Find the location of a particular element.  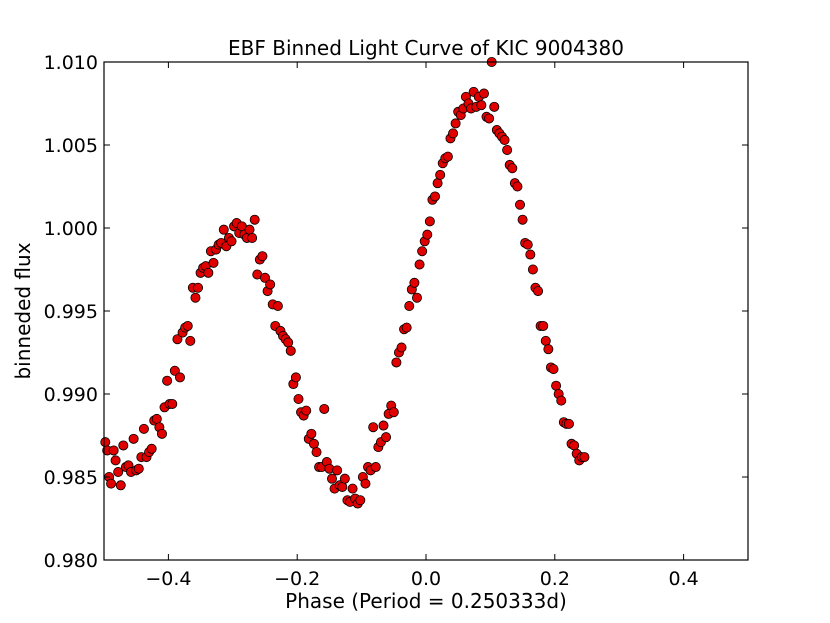

y-tick-label: 1.010 is located at coordinates (71, 63).